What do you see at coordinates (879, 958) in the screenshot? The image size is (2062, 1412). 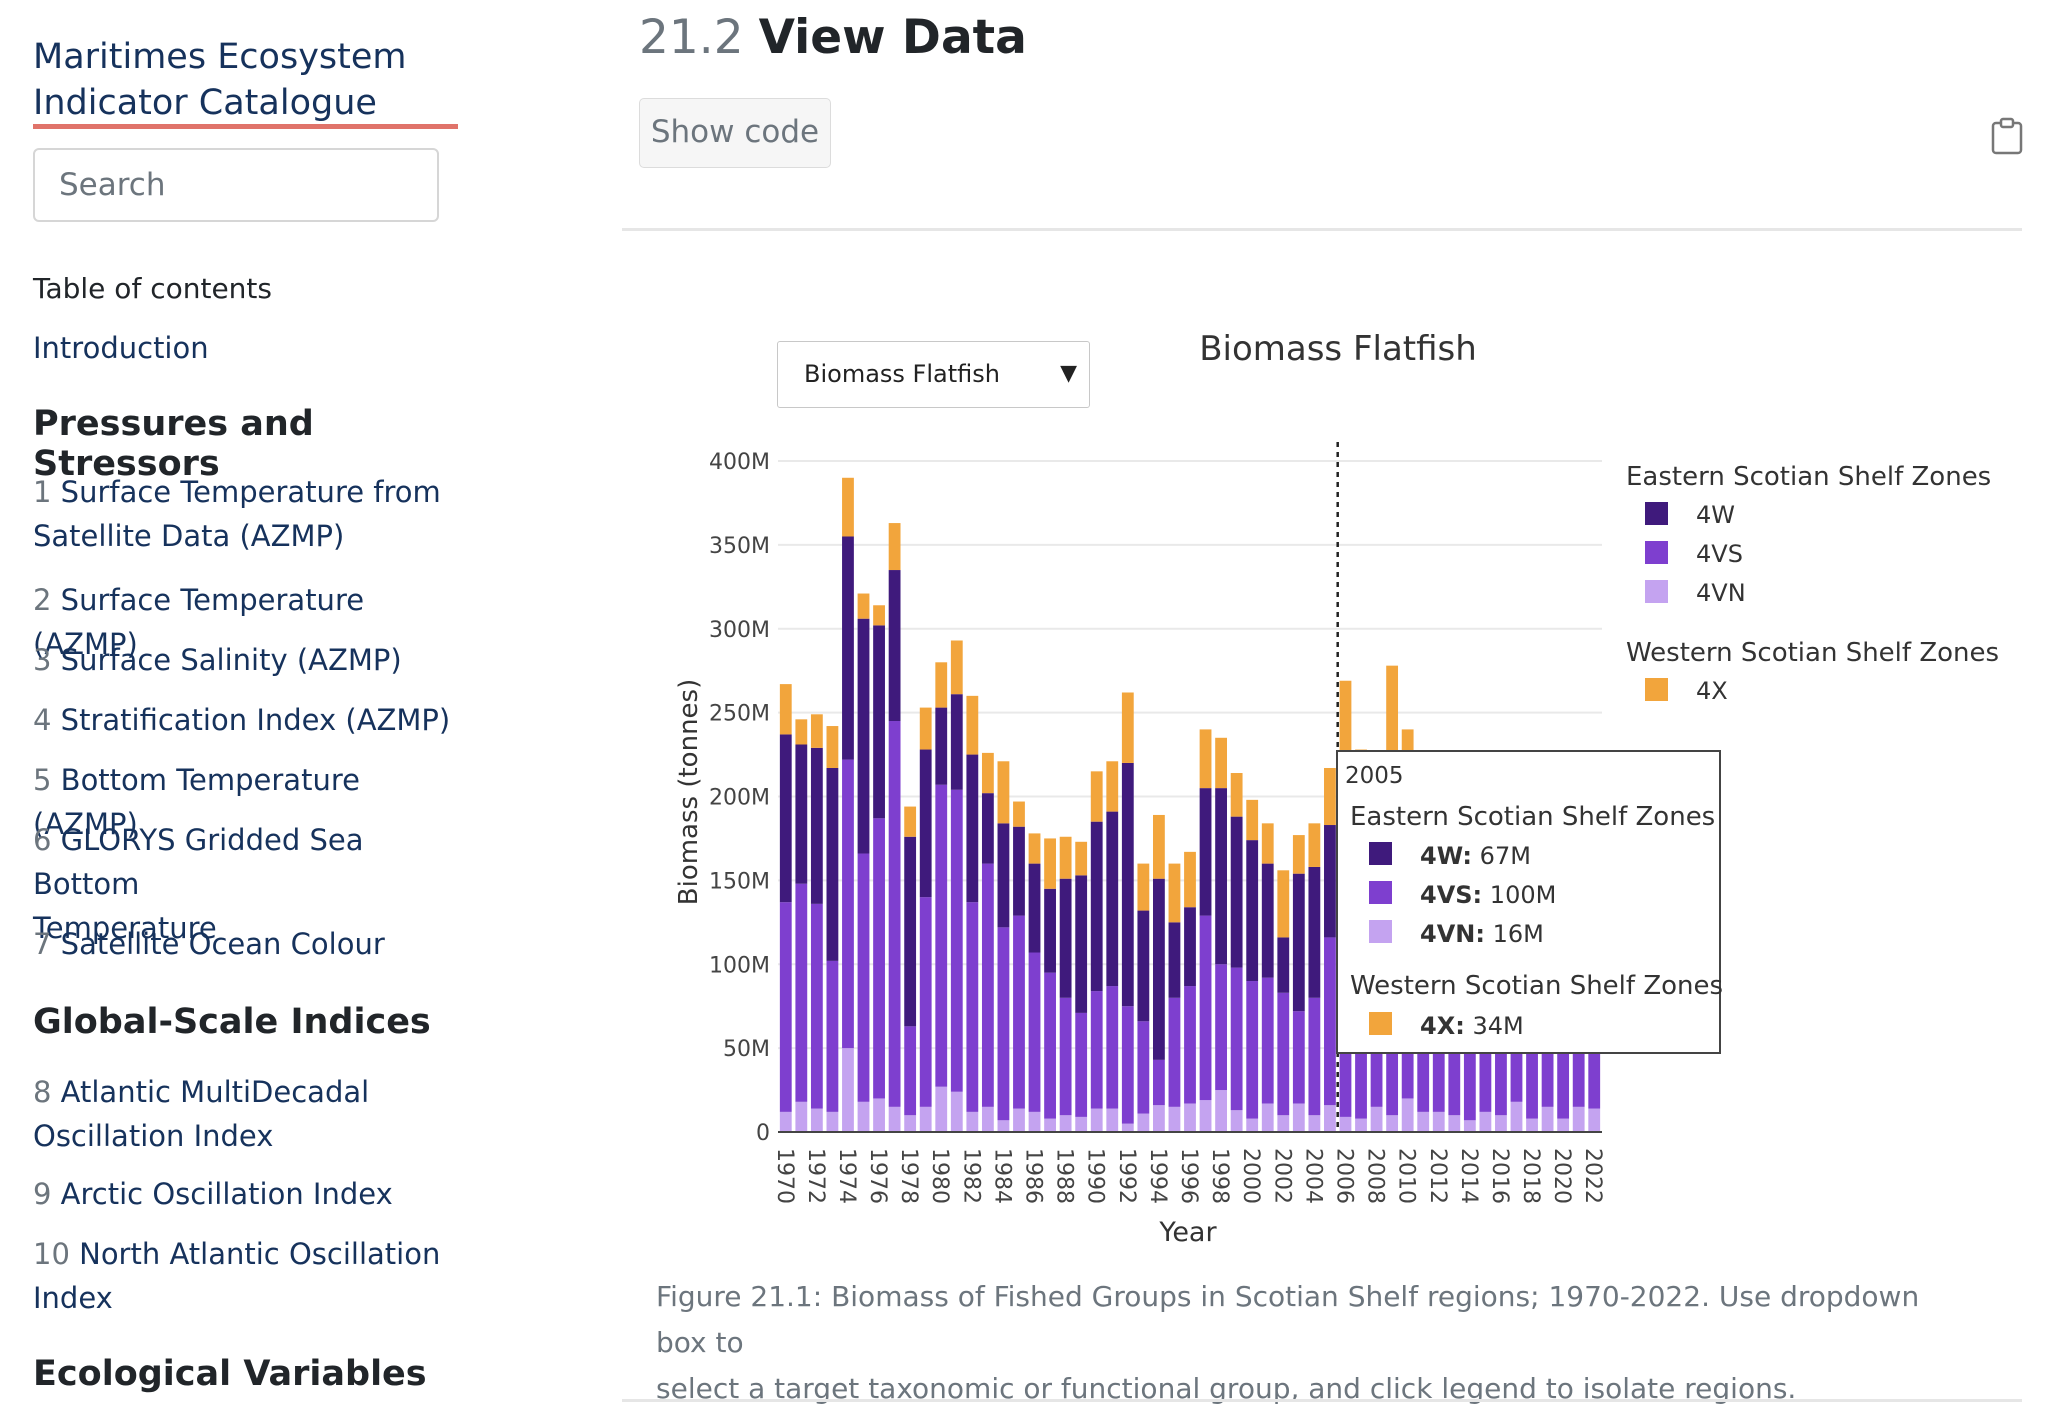 I see `bar-4vs-1976` at bounding box center [879, 958].